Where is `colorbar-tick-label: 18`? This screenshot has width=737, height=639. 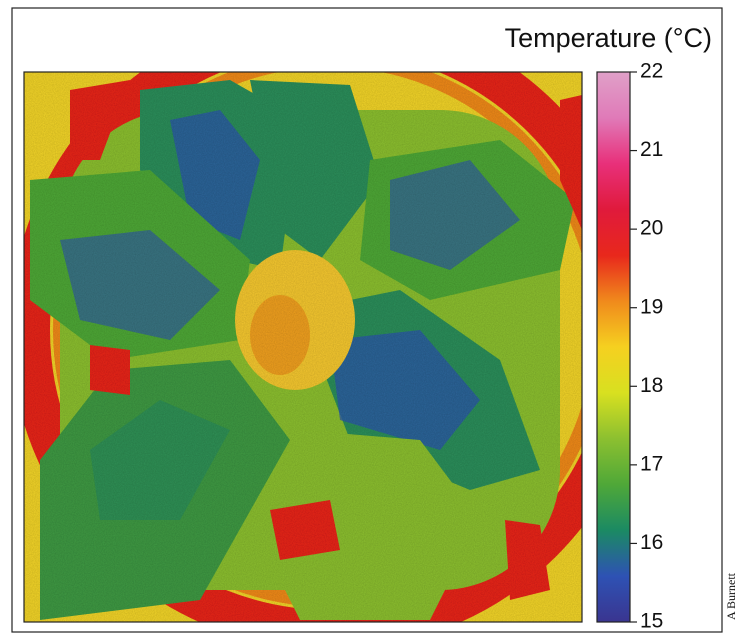 colorbar-tick-label: 18 is located at coordinates (651, 385).